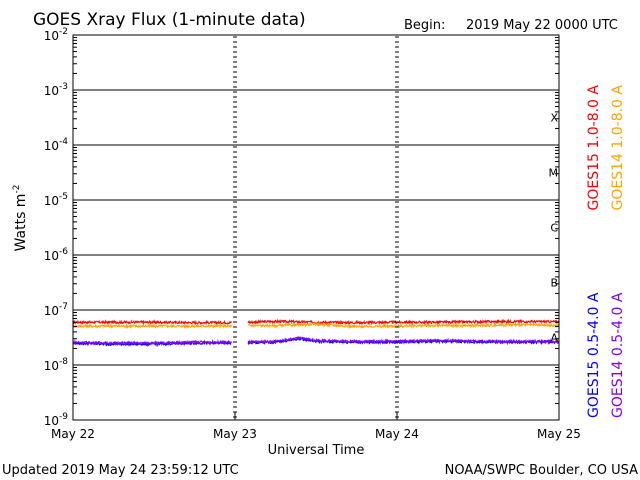  Describe the element at coordinates (397, 434) in the screenshot. I see `x-tick-label: May 24` at that location.